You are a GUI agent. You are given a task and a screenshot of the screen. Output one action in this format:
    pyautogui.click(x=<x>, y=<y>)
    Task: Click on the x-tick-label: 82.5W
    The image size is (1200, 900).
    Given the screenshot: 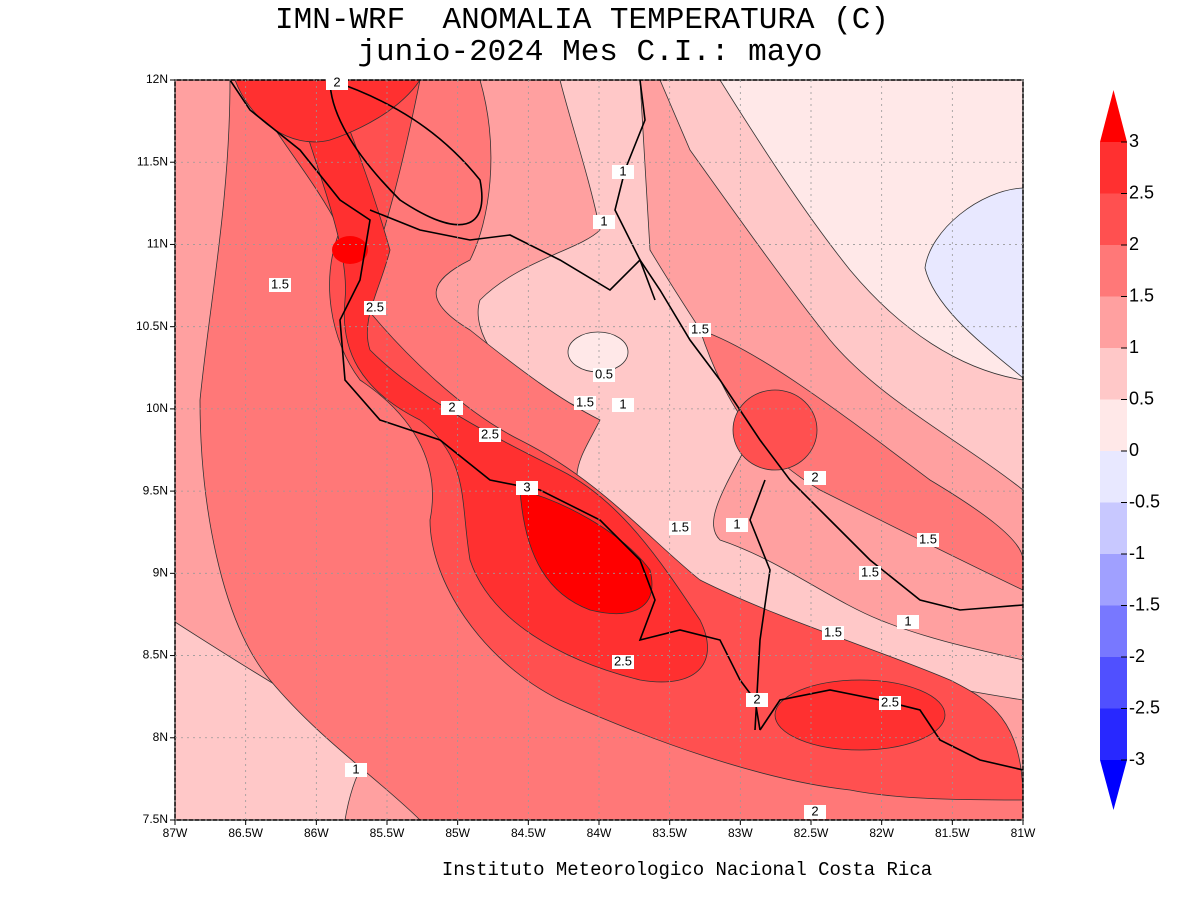 What is the action you would take?
    pyautogui.click(x=811, y=833)
    